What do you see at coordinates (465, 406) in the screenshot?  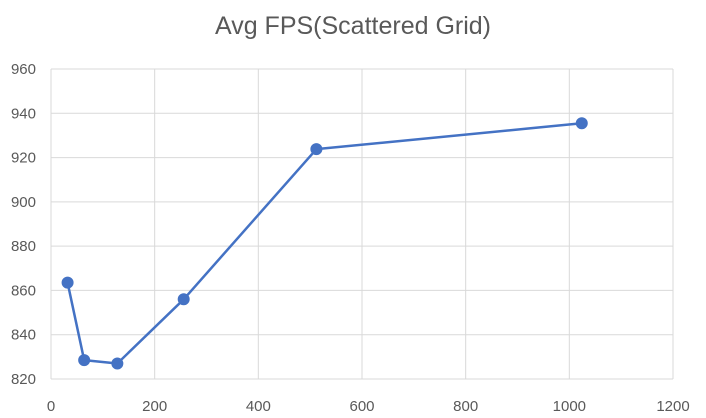 I see `x-tick-label: 800` at bounding box center [465, 406].